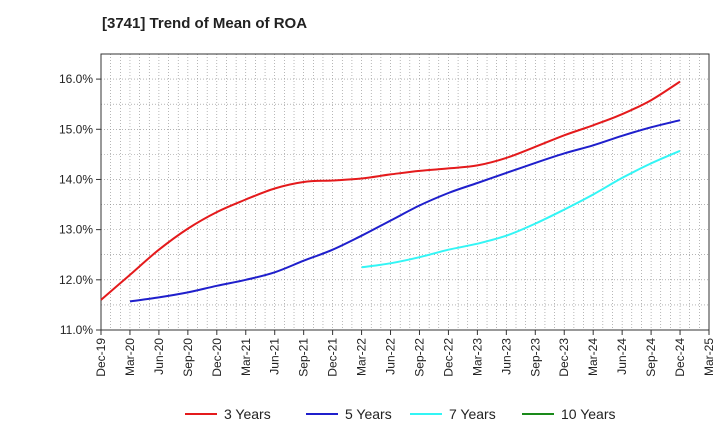 This screenshot has height=440, width=720. Describe the element at coordinates (588, 414) in the screenshot. I see `legend-label-10-years: 10 Years` at that location.